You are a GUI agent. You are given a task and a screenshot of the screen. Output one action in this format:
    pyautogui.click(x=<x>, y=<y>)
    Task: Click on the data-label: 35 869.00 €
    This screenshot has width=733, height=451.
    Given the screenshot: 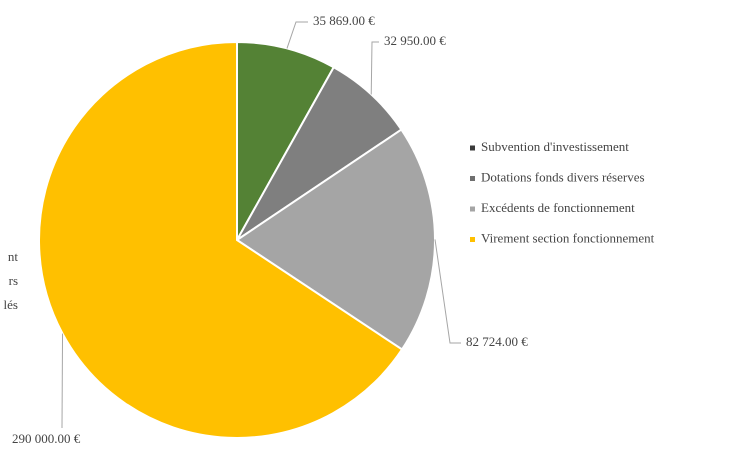 What is the action you would take?
    pyautogui.click(x=344, y=20)
    